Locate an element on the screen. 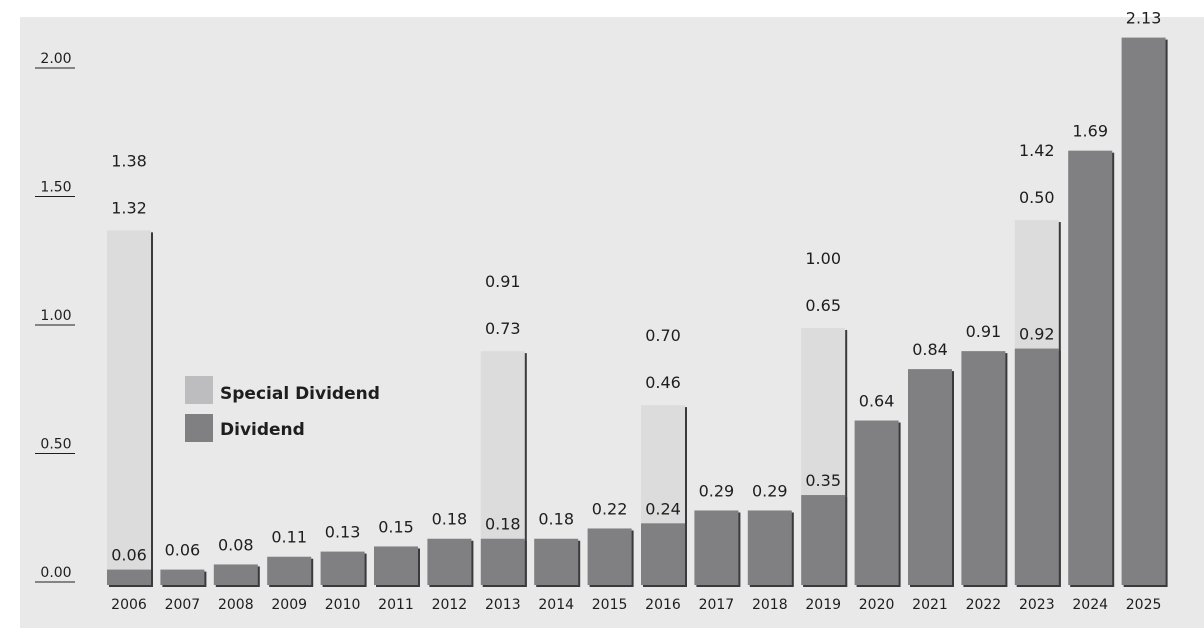 This screenshot has height=628, width=1204. special-dividend-value-label: 0.73 is located at coordinates (503, 328).